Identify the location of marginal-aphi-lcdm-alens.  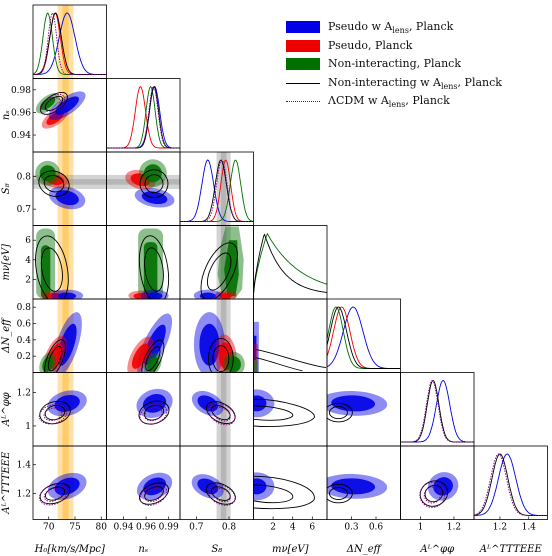
(437, 411).